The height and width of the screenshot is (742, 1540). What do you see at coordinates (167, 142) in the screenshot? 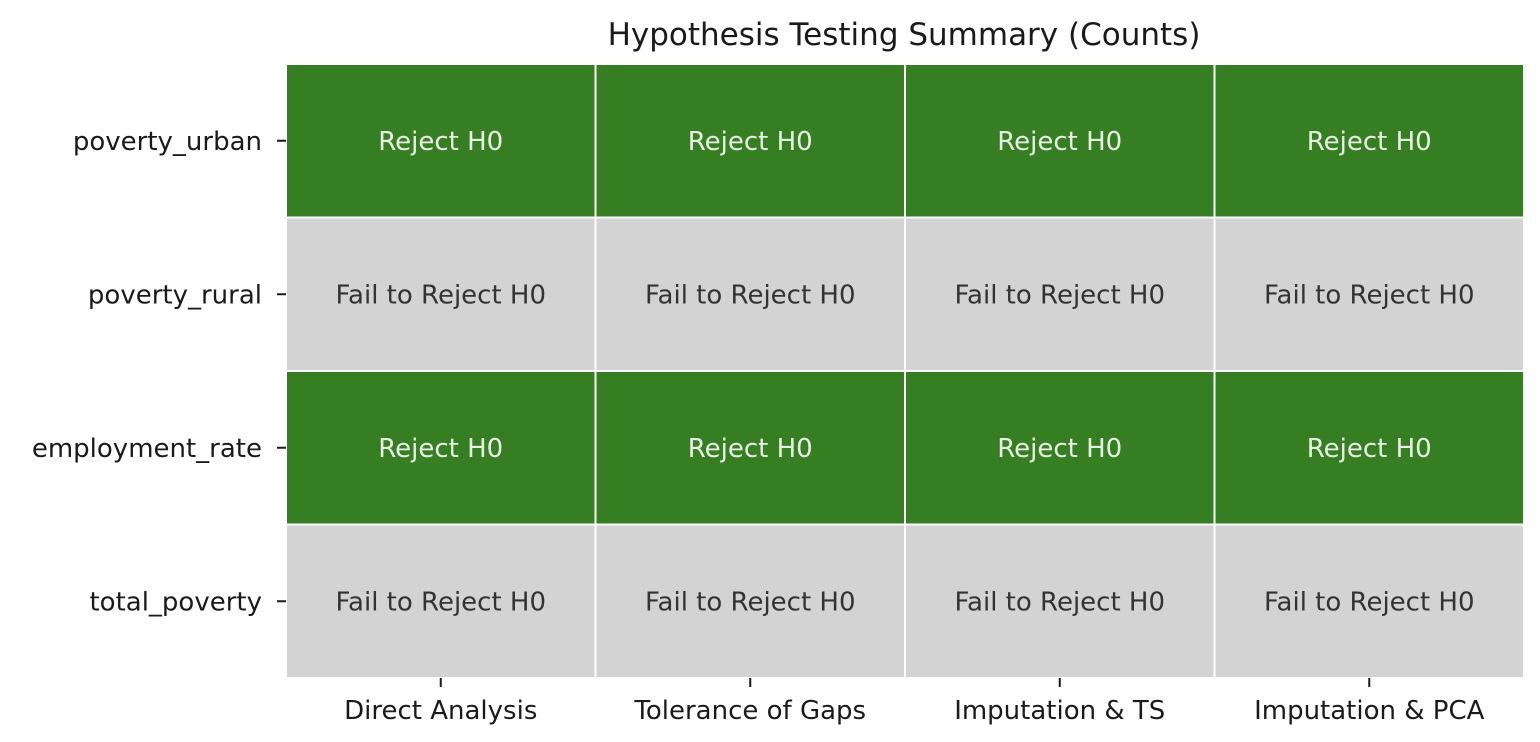
I see `y-tick-label: poverty_urban` at bounding box center [167, 142].